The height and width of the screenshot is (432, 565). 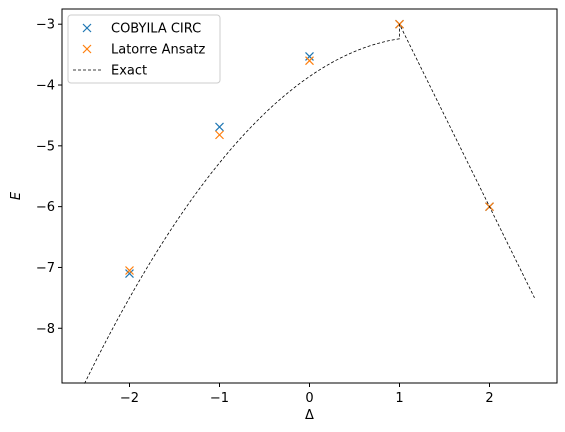 What do you see at coordinates (129, 398) in the screenshot?
I see `x-tick-label: −2` at bounding box center [129, 398].